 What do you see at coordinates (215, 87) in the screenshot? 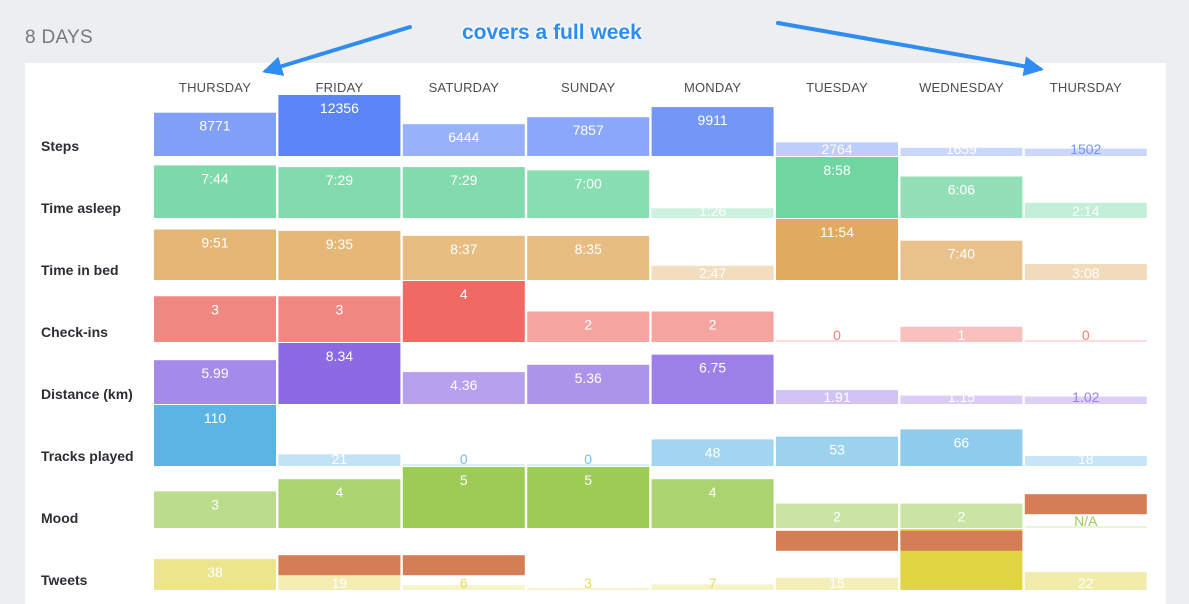
I see `column-header-1: THURSDAY` at bounding box center [215, 87].